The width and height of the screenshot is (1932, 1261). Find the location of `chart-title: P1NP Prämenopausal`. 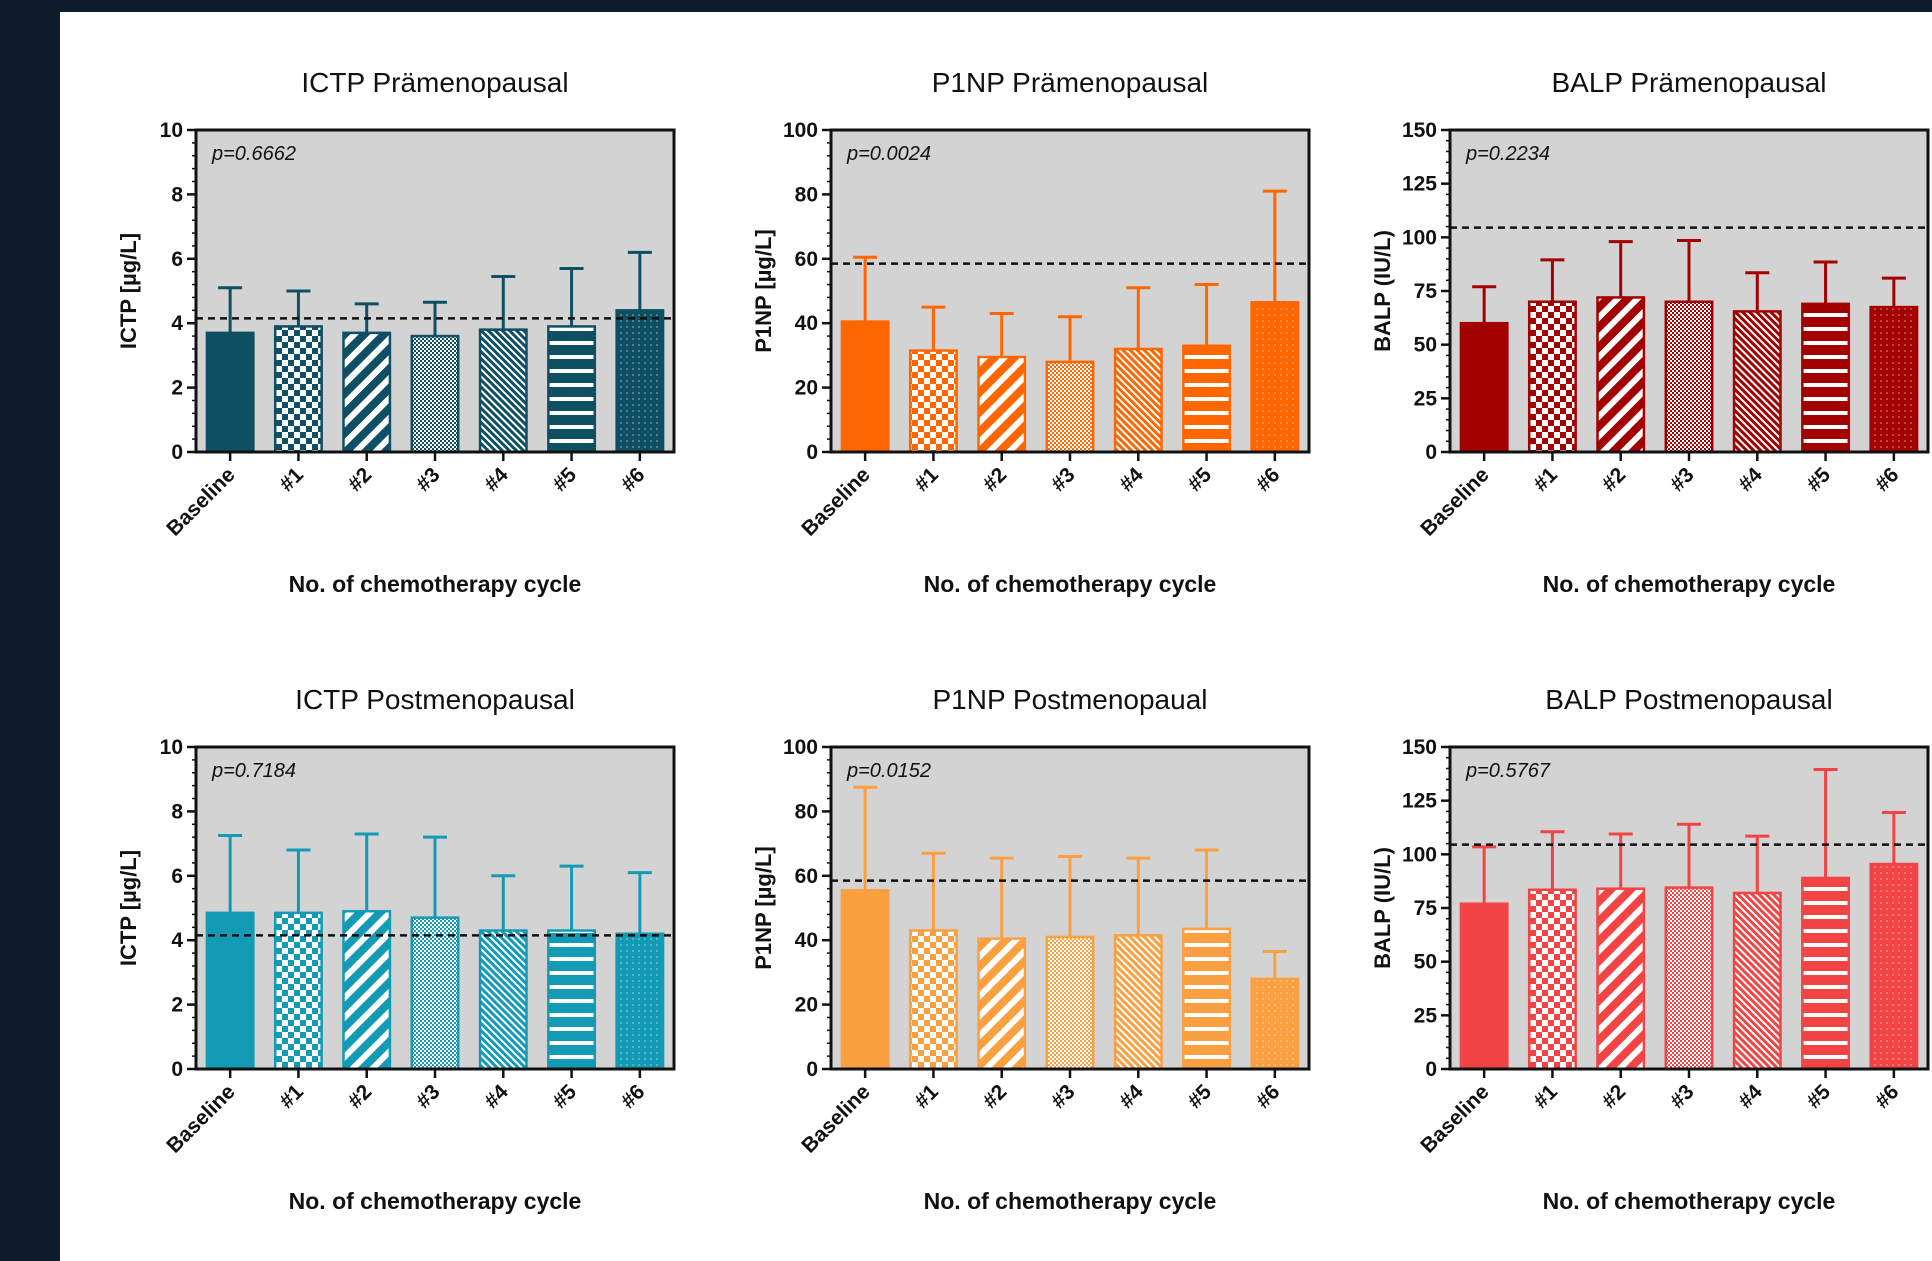

chart-title: P1NP Prämenopausal is located at coordinates (1070, 82).